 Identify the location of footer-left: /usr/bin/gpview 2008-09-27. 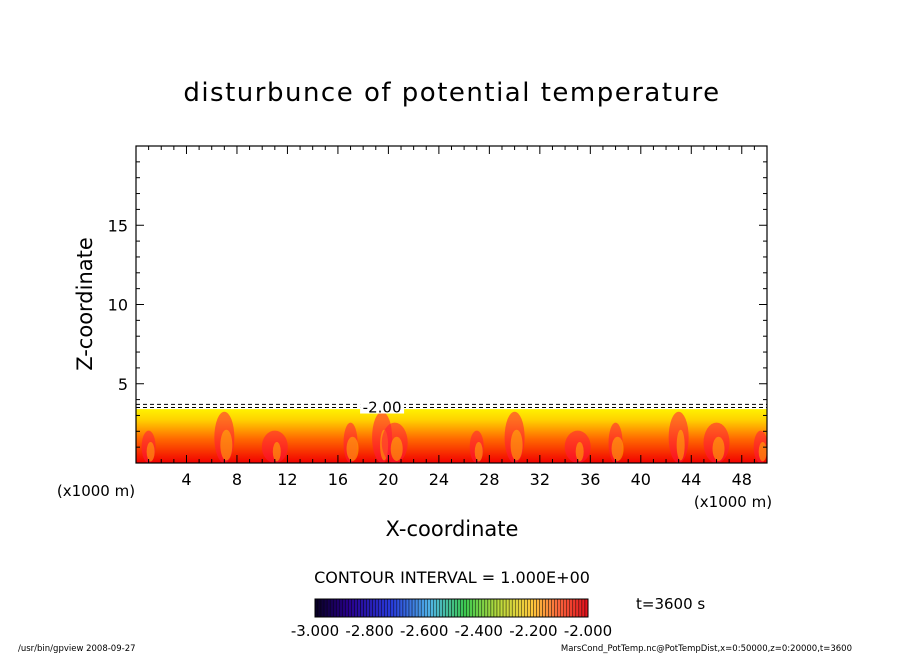
(77, 649).